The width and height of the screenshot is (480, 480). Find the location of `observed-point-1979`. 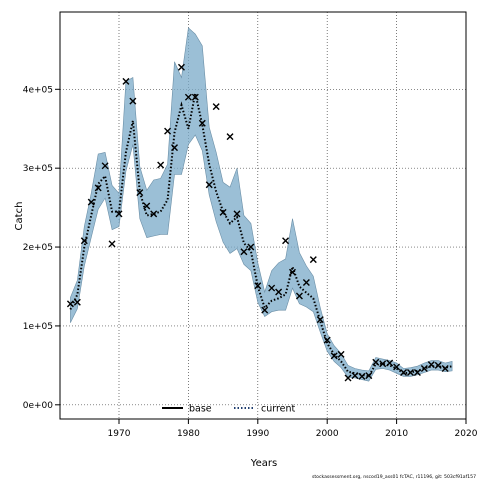

observed-point-1979 is located at coordinates (181, 67).